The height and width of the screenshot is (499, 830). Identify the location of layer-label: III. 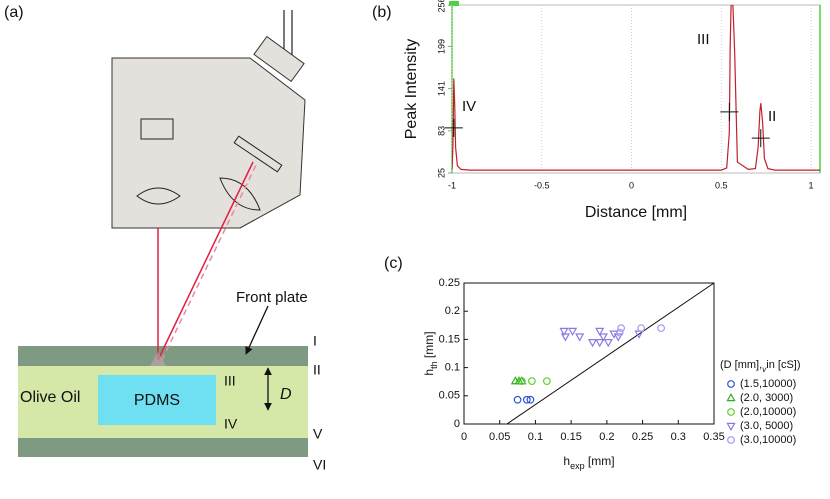
(230, 381).